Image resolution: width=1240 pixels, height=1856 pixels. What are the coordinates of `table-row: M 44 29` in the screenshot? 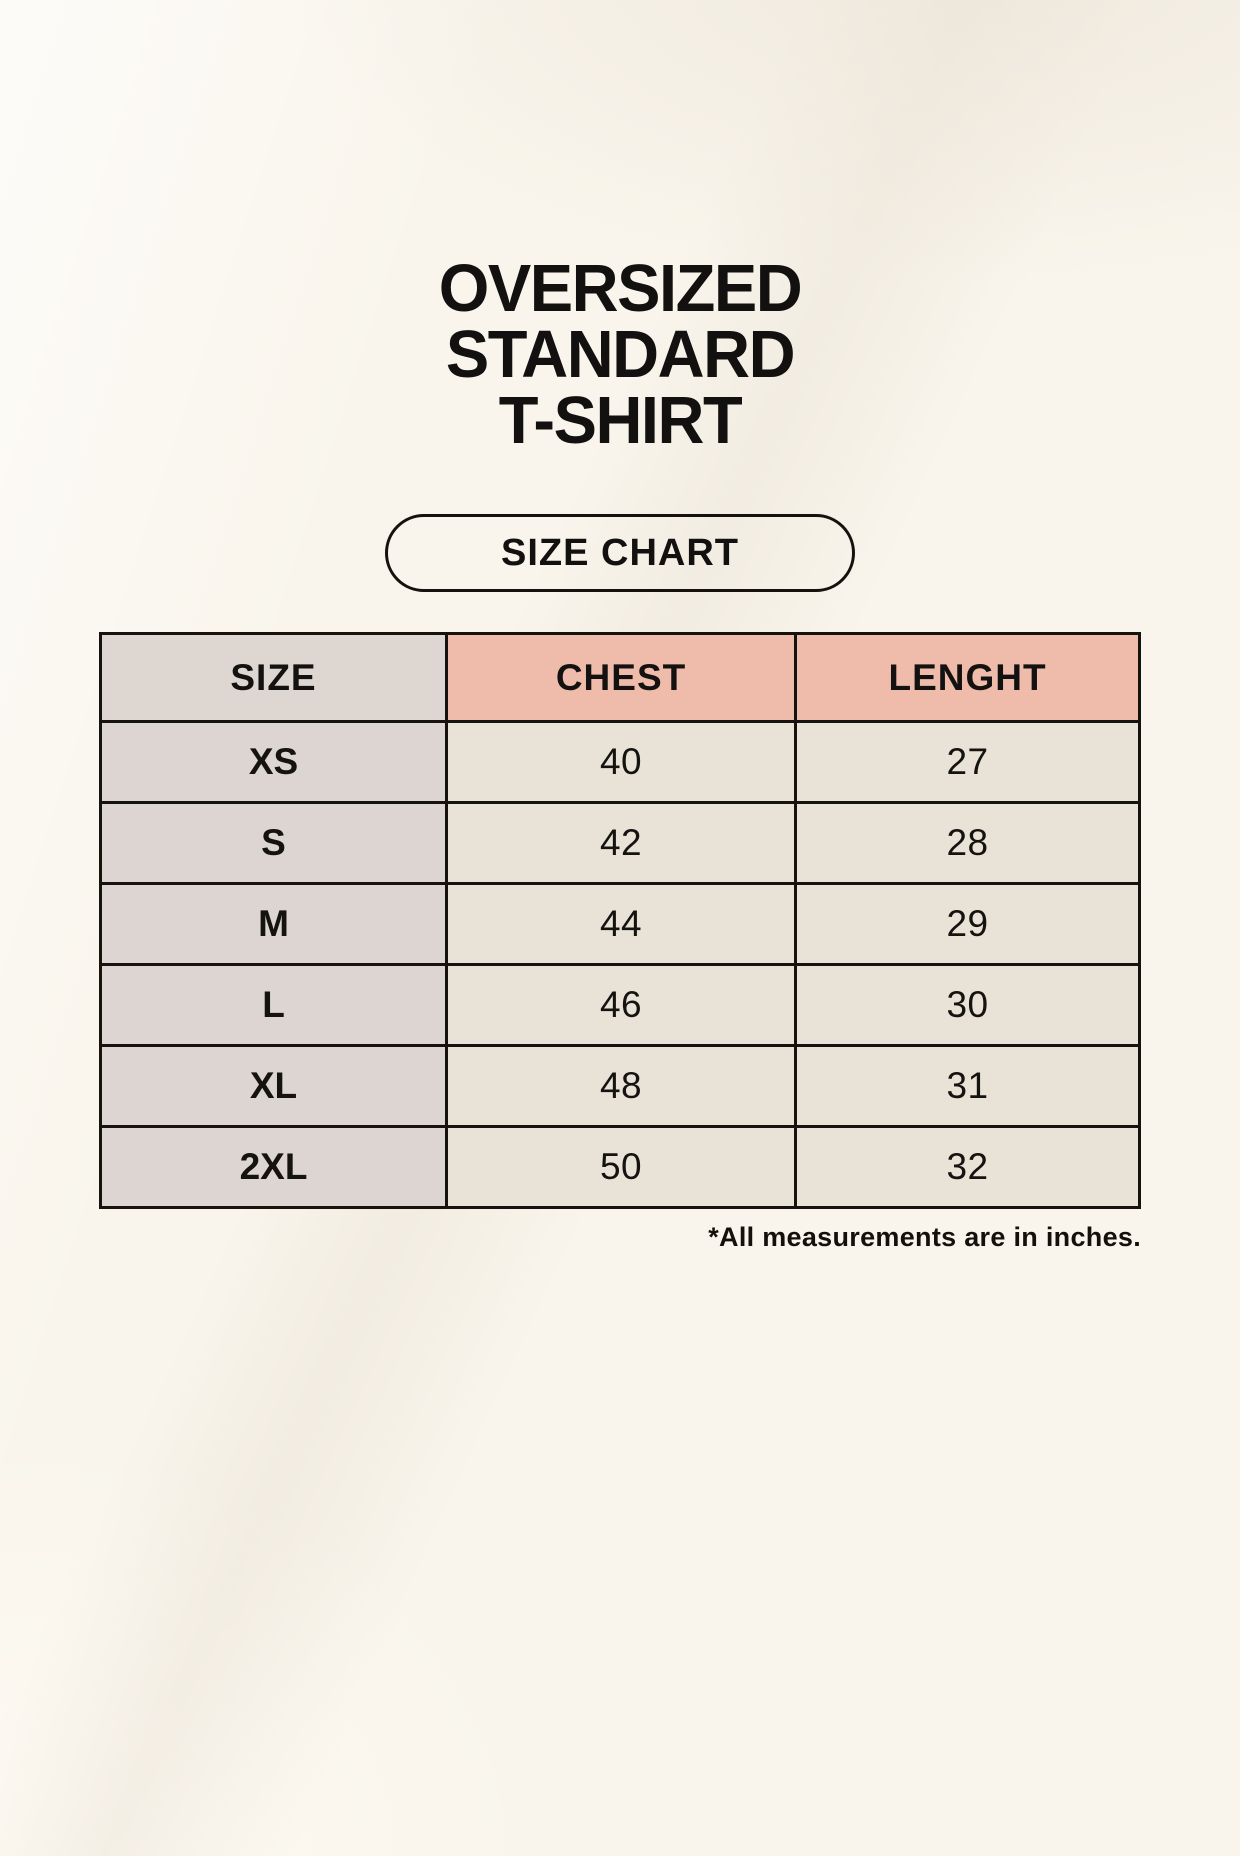 It's located at (620, 924).